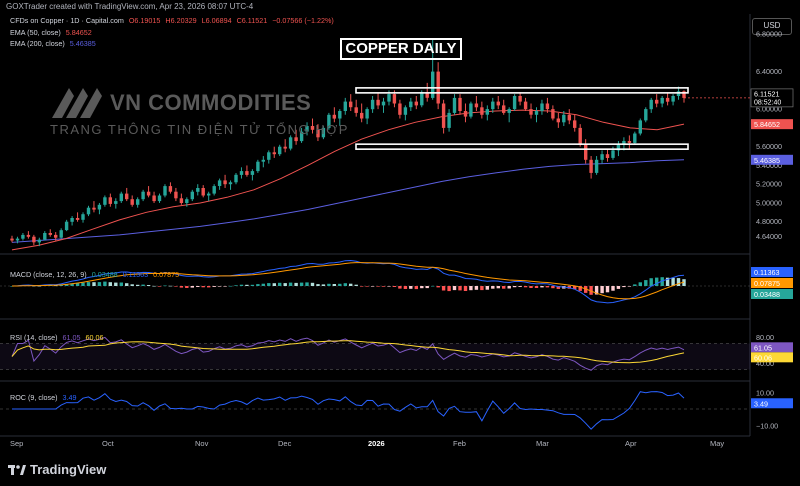 The width and height of the screenshot is (800, 486). Describe the element at coordinates (765, 337) in the screenshot. I see `rsi-axis-tick: 80.00` at that location.